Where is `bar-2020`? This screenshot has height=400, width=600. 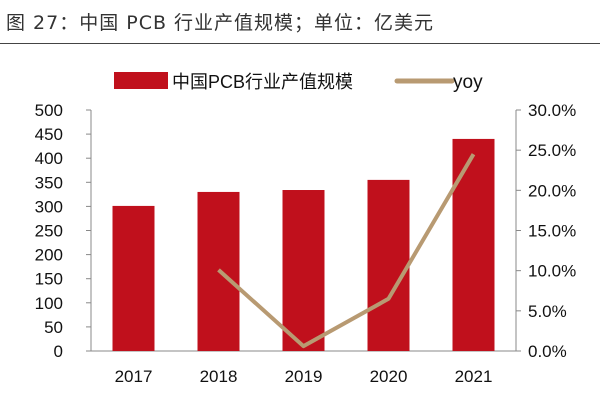 bar-2020 is located at coordinates (388, 265).